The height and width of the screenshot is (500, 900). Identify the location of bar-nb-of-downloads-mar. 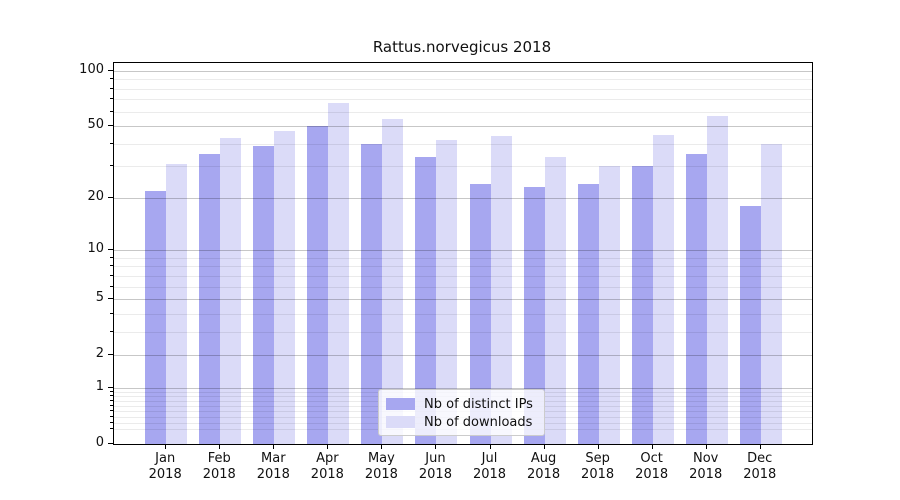
(285, 287).